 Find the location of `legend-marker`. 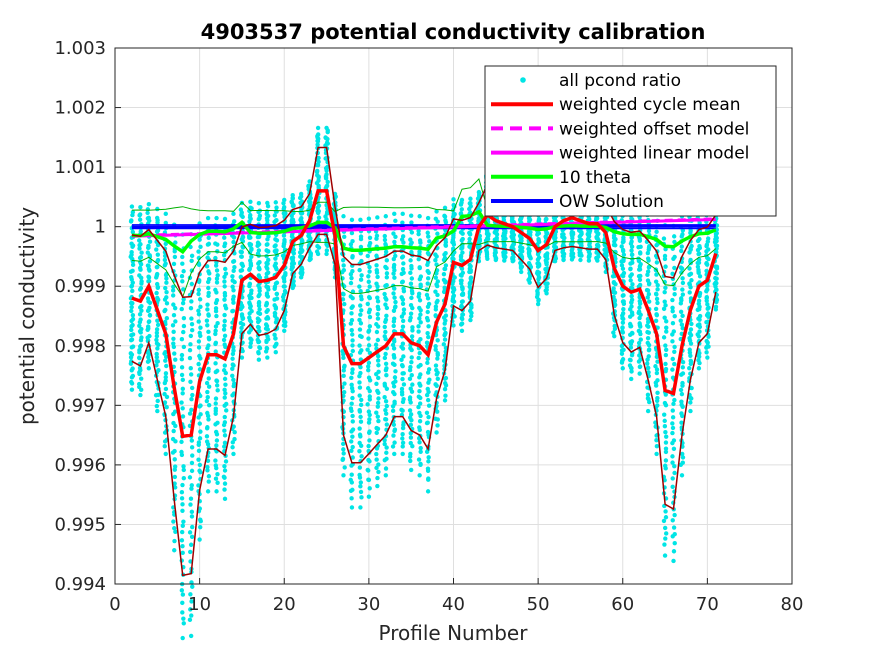

legend-marker is located at coordinates (523, 80).